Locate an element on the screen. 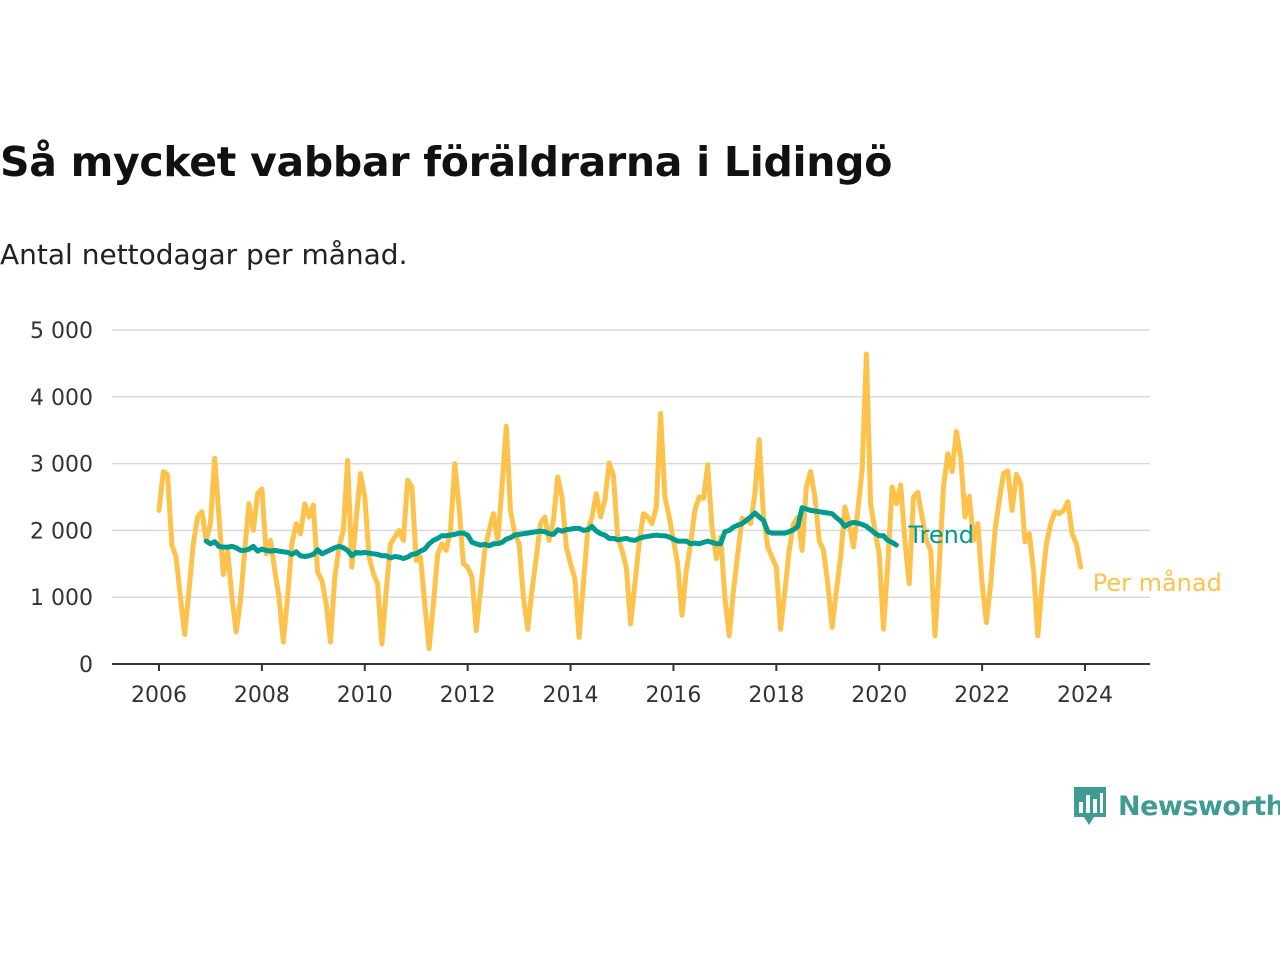  y-tick-label: 0 is located at coordinates (86, 665).